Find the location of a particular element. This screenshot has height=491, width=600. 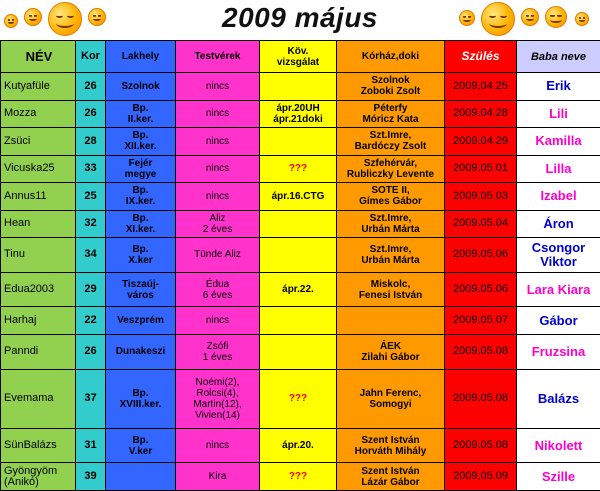

smiley-right-group is located at coordinates (527, 20).